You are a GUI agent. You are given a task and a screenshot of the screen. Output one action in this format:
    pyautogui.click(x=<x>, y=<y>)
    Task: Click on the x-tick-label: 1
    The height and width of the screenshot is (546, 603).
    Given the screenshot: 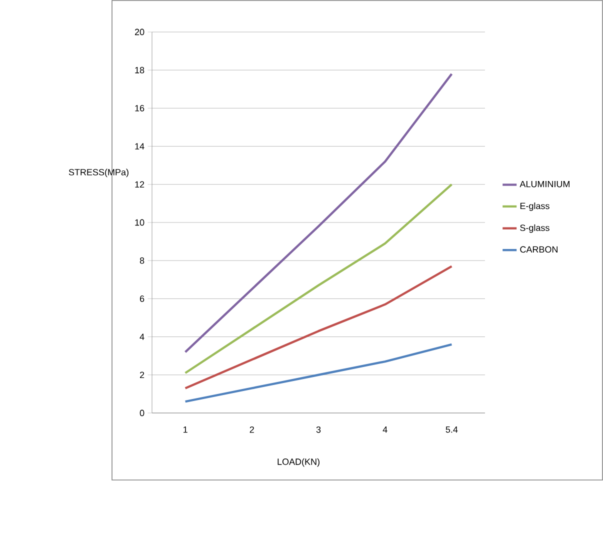 What is the action you would take?
    pyautogui.click(x=185, y=429)
    